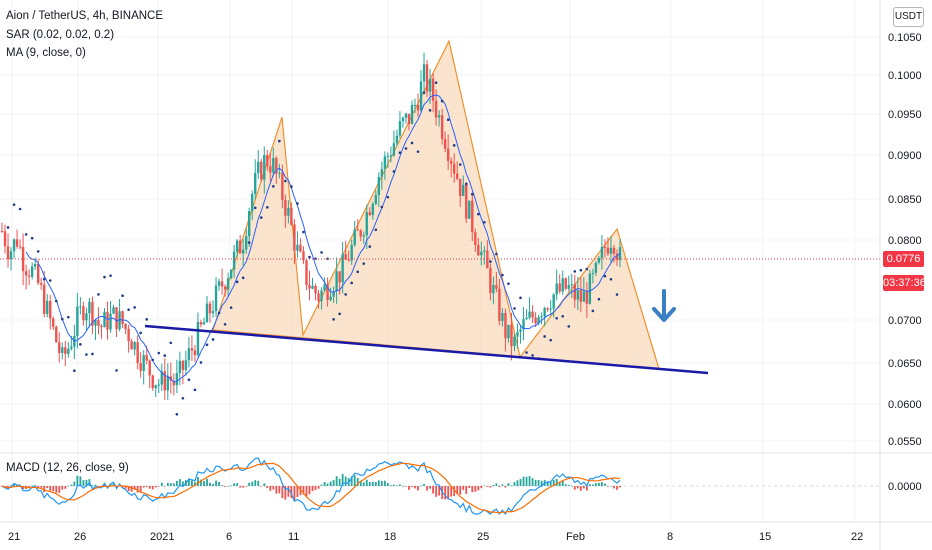 This screenshot has height=550, width=932. What do you see at coordinates (908, 17) in the screenshot?
I see `currency-unit-button: USDT` at bounding box center [908, 17].